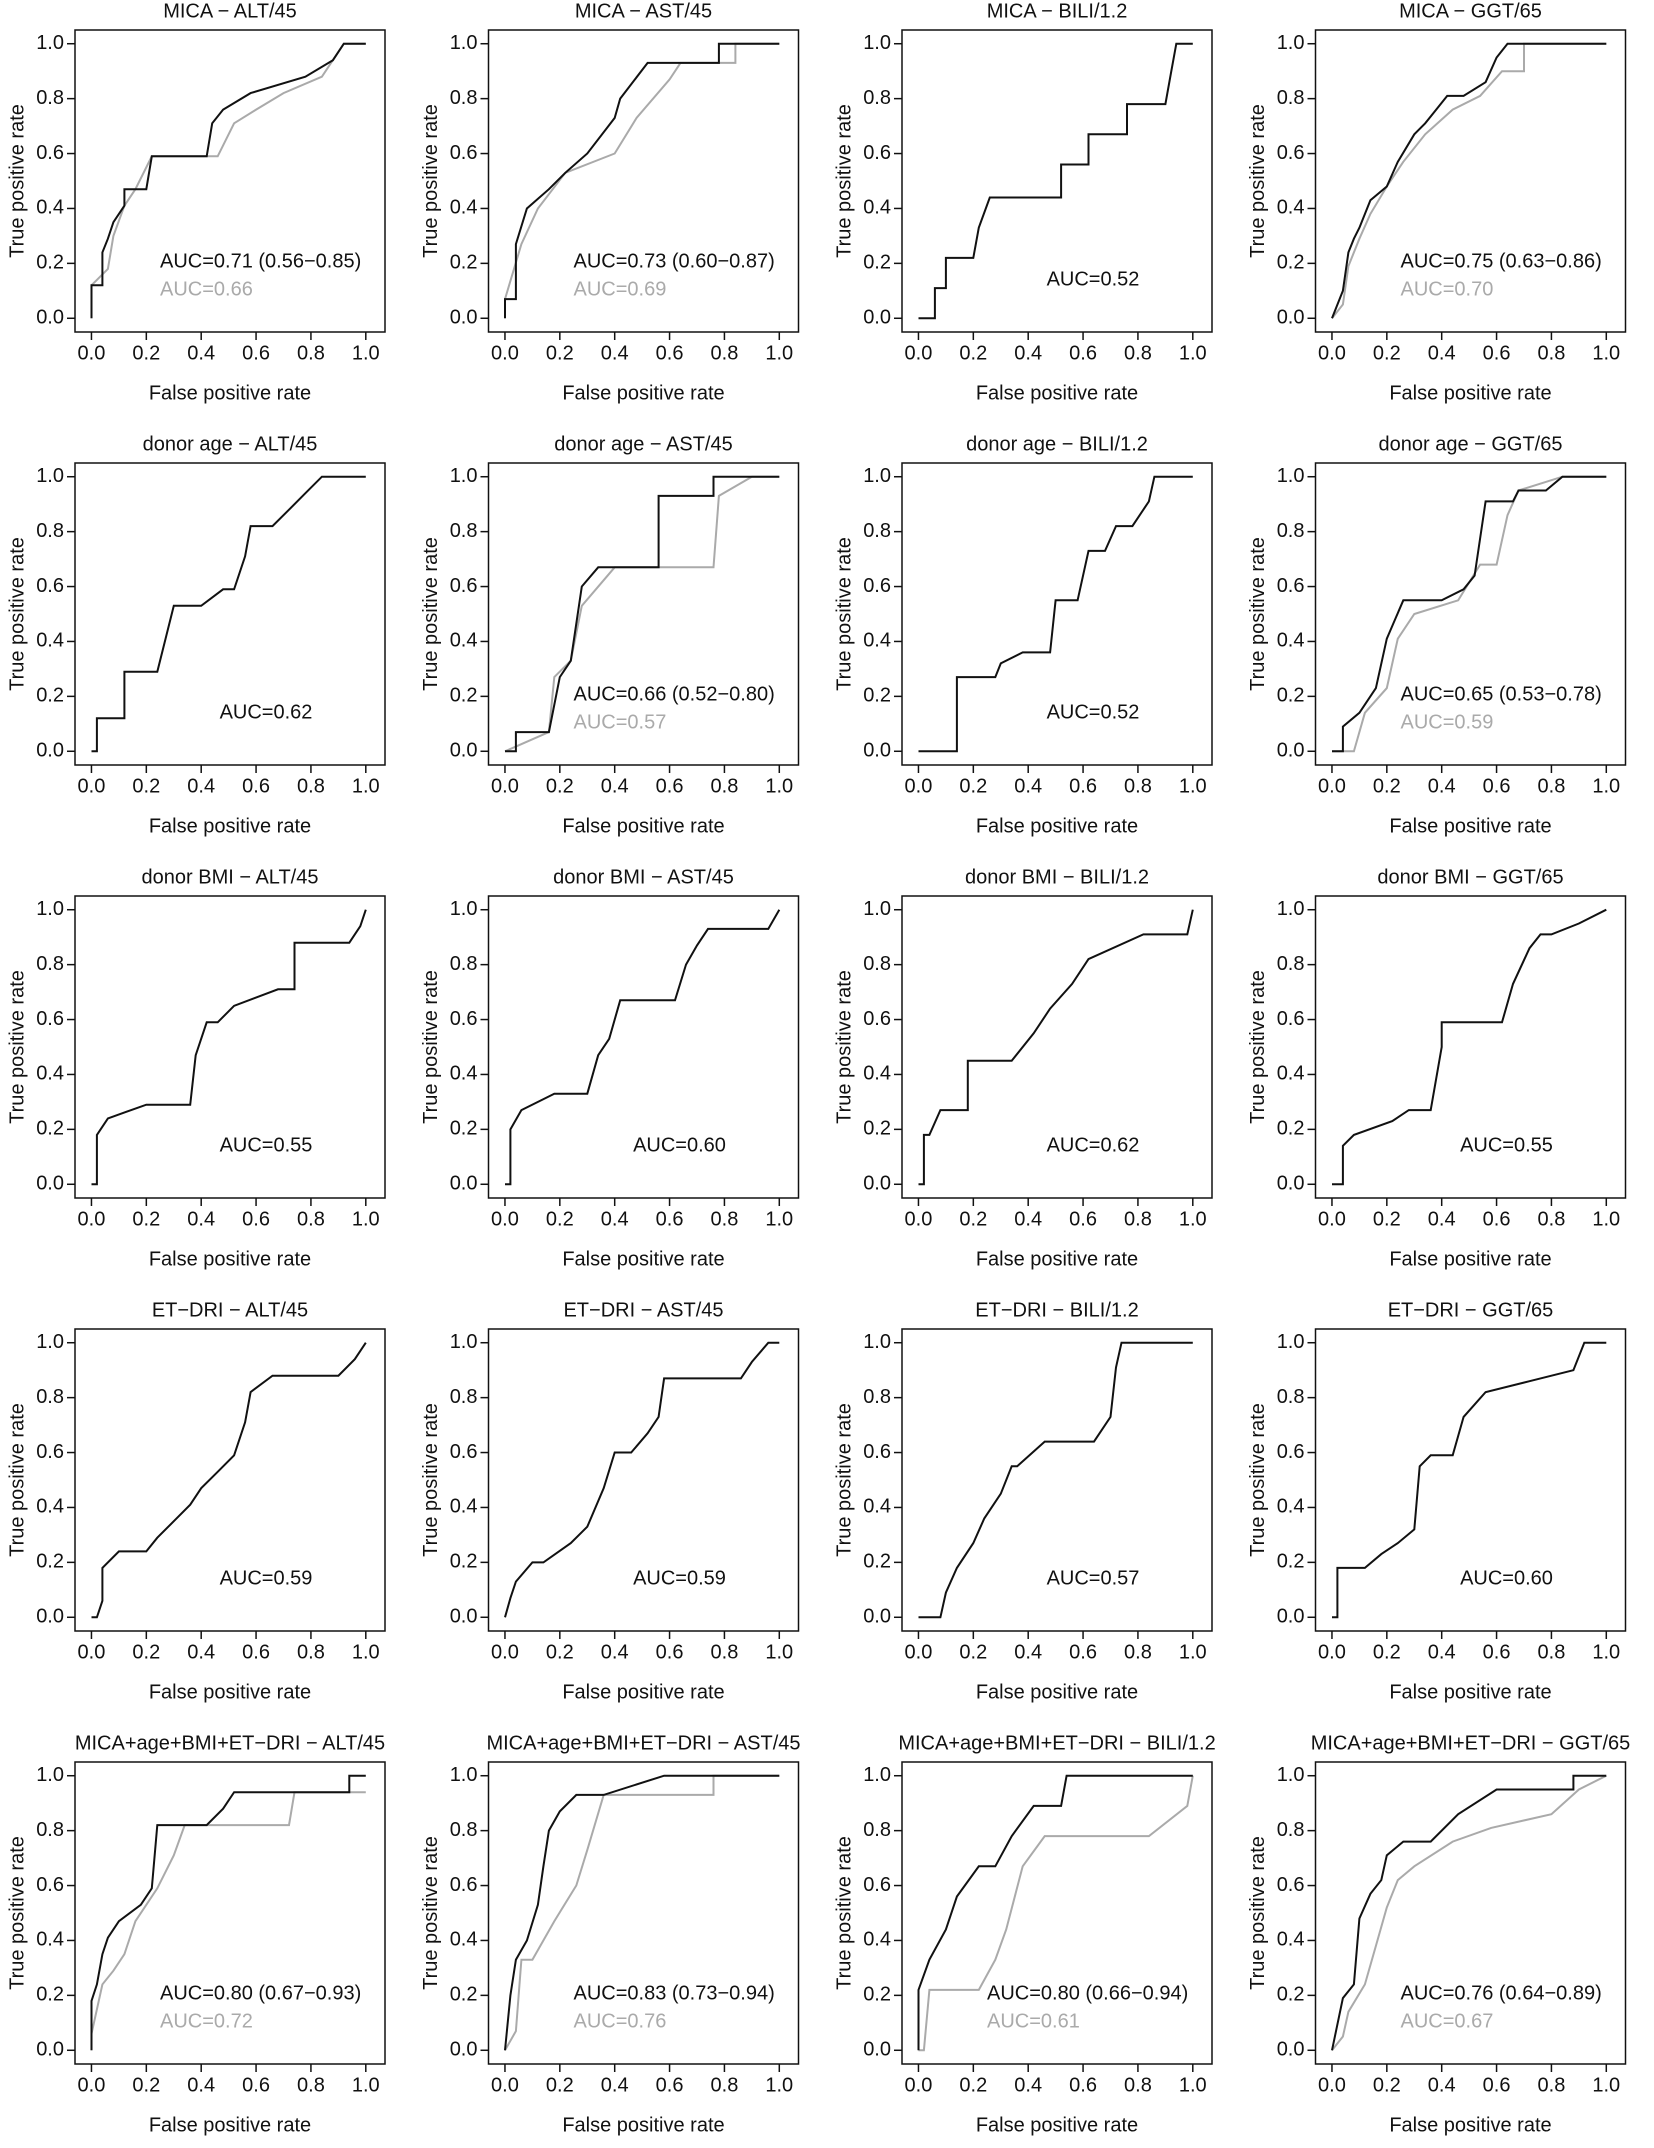 This screenshot has height=2148, width=1654. Describe the element at coordinates (1087, 1993) in the screenshot. I see `auc-annotation: AUC=0.80 (0.66−0.94)` at that location.